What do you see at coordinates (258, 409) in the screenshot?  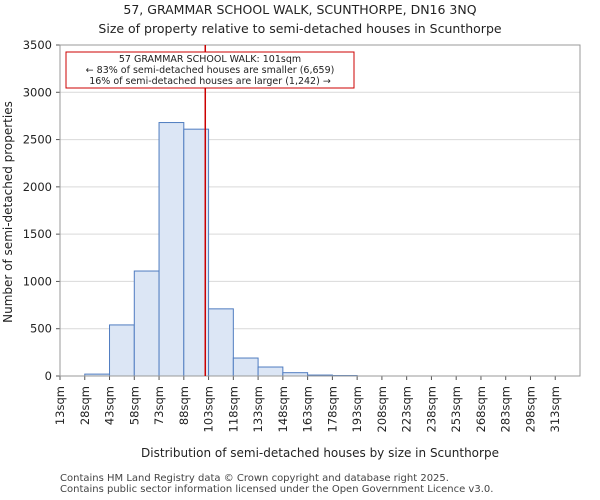 I see `x-tick-label: 133sqm` at bounding box center [258, 409].